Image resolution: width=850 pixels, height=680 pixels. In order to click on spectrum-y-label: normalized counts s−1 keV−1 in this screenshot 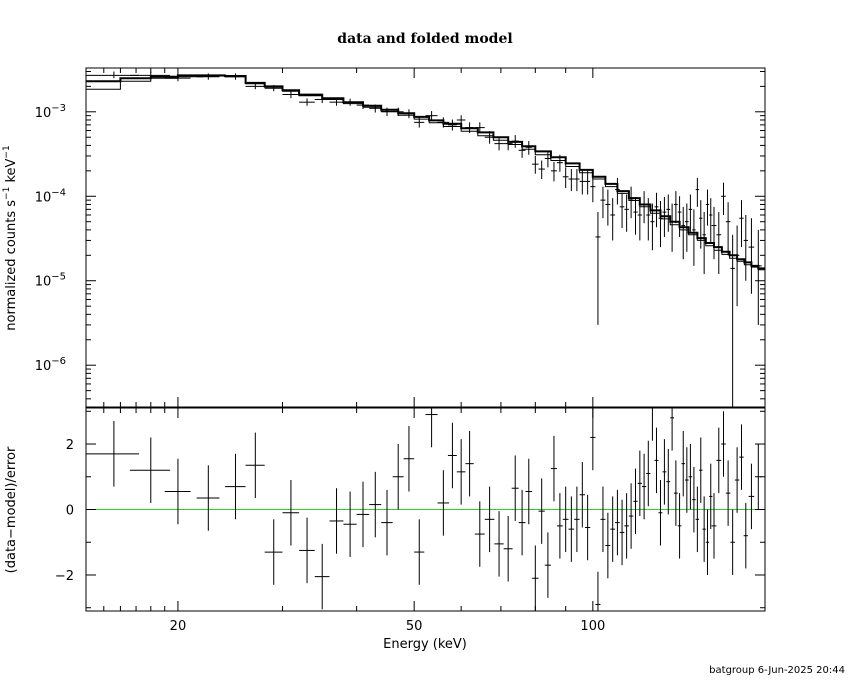, I will do `click(10, 237)`.